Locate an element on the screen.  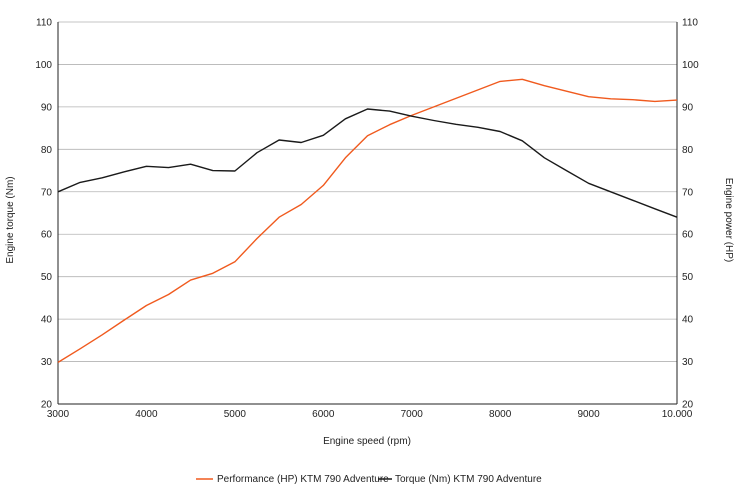
left-y-tick-label: 110 is located at coordinates (44, 23).